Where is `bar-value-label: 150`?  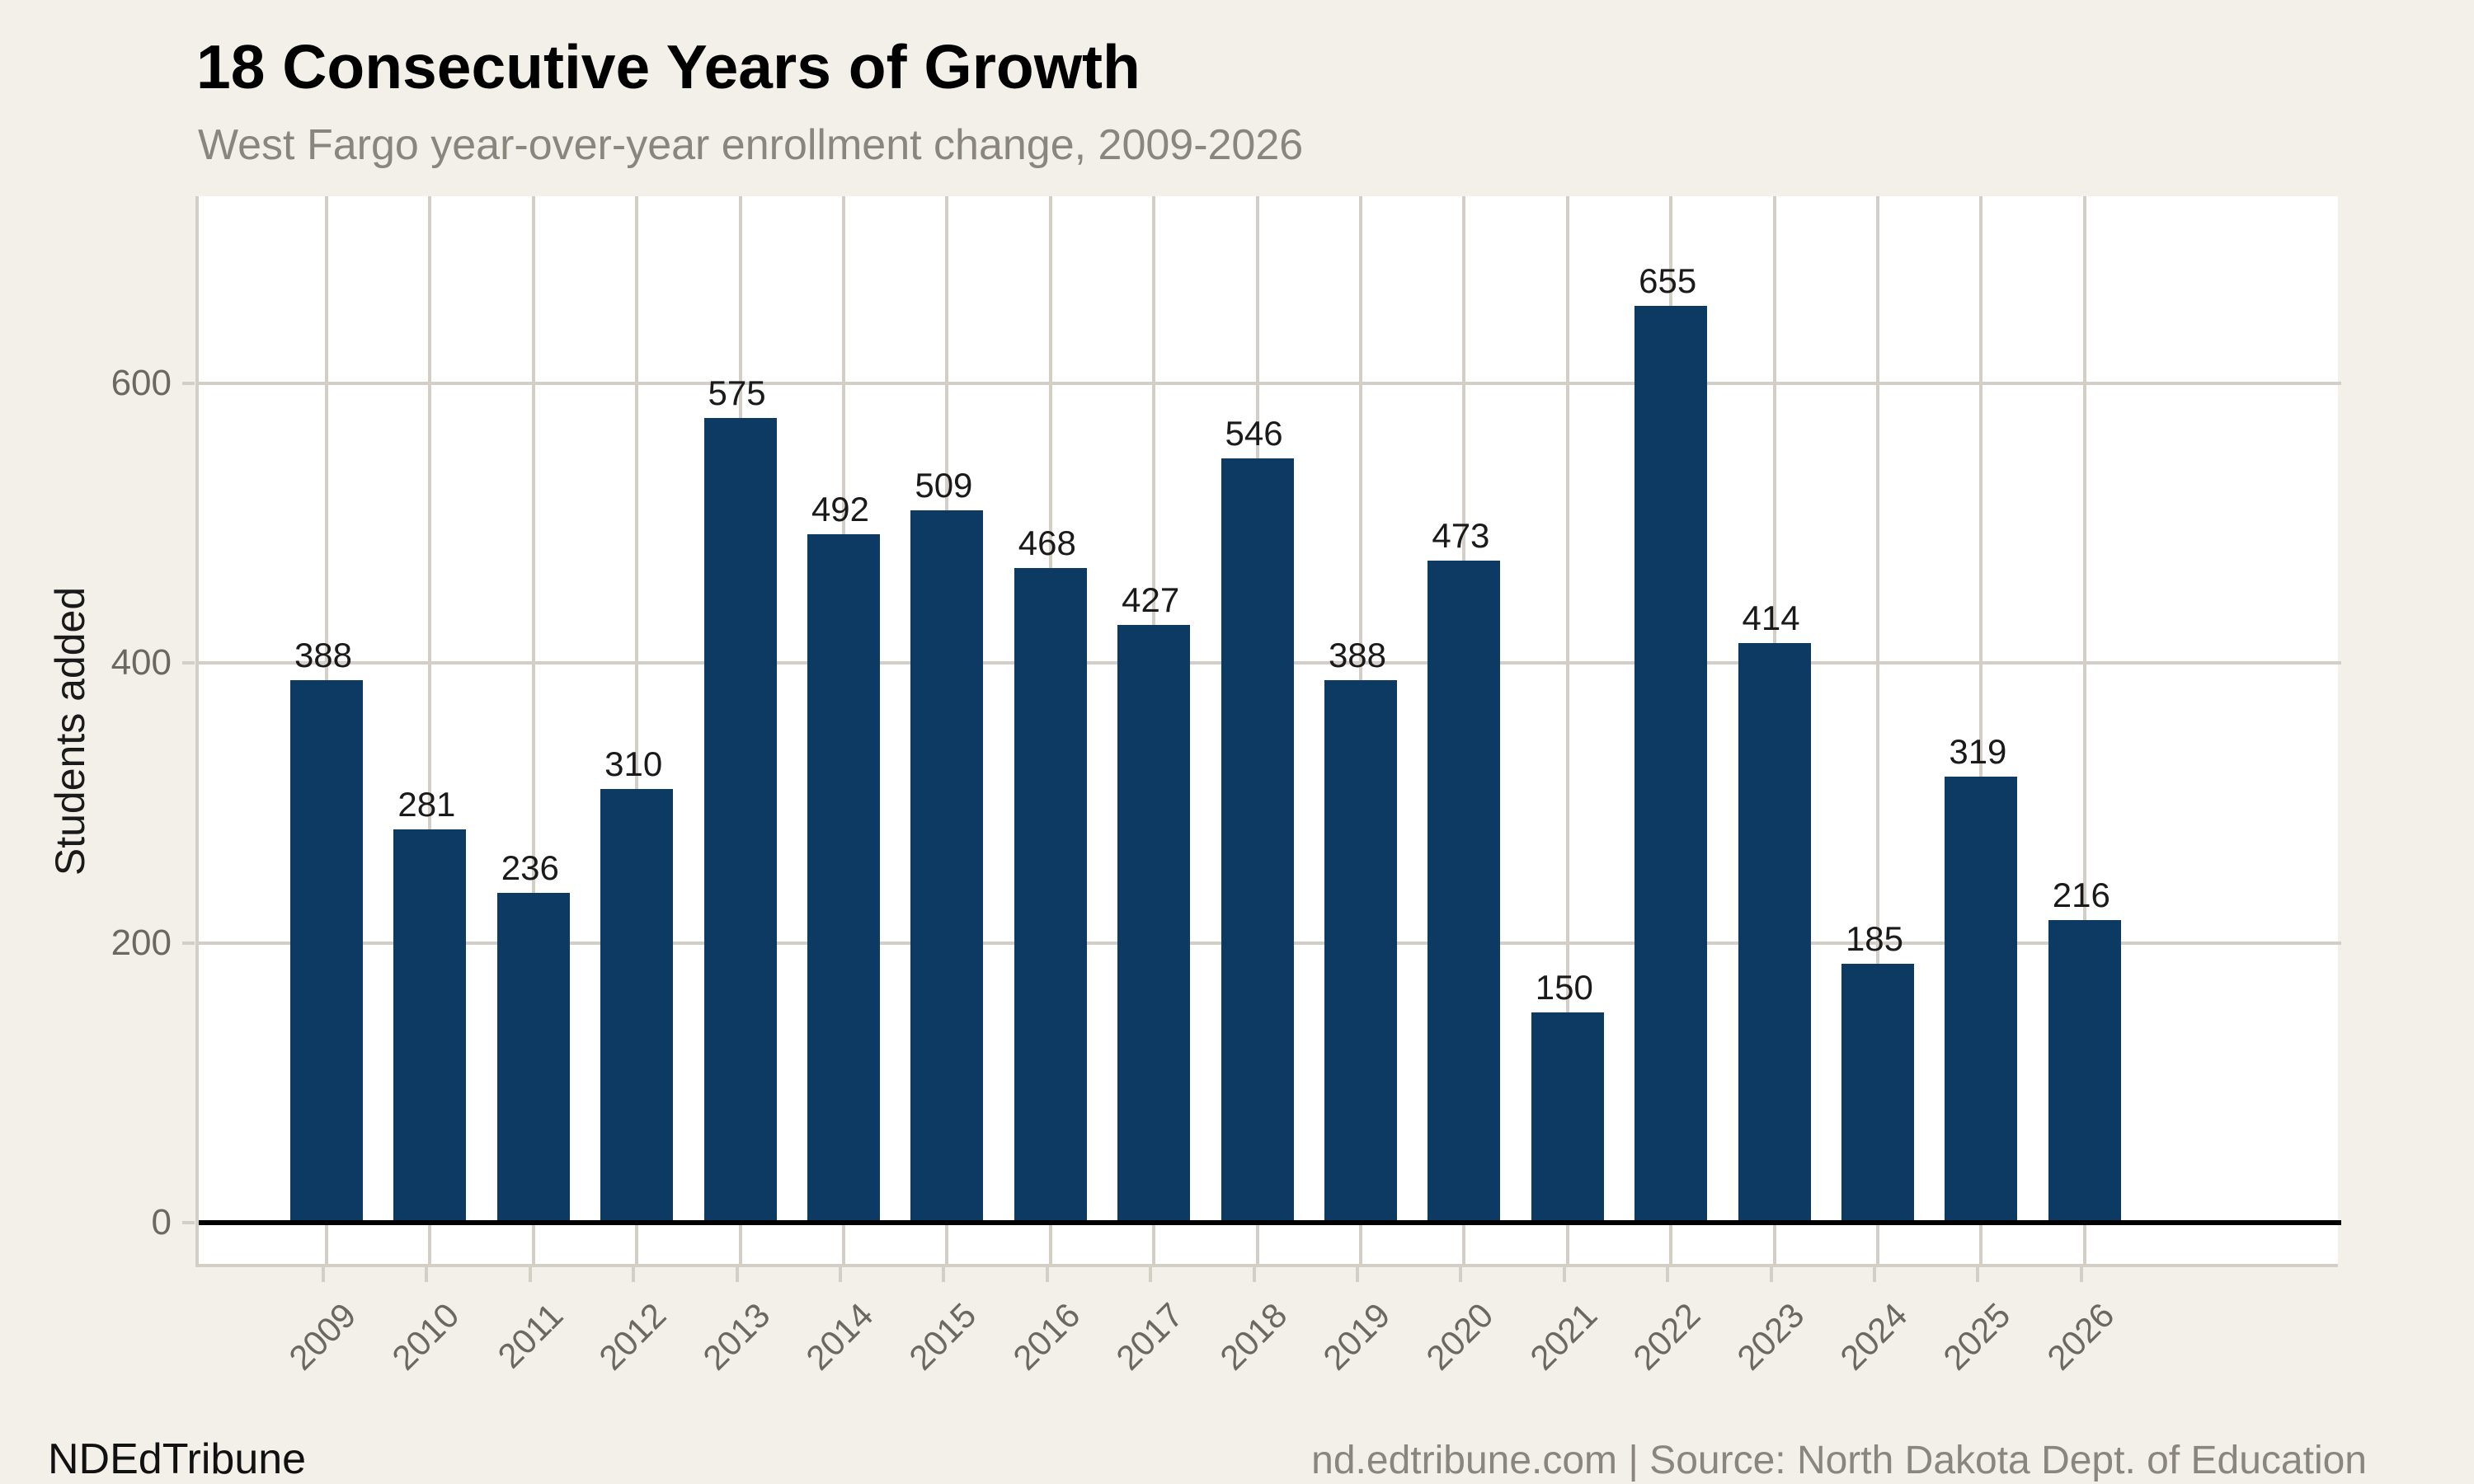 bar-value-label: 150 is located at coordinates (1564, 988).